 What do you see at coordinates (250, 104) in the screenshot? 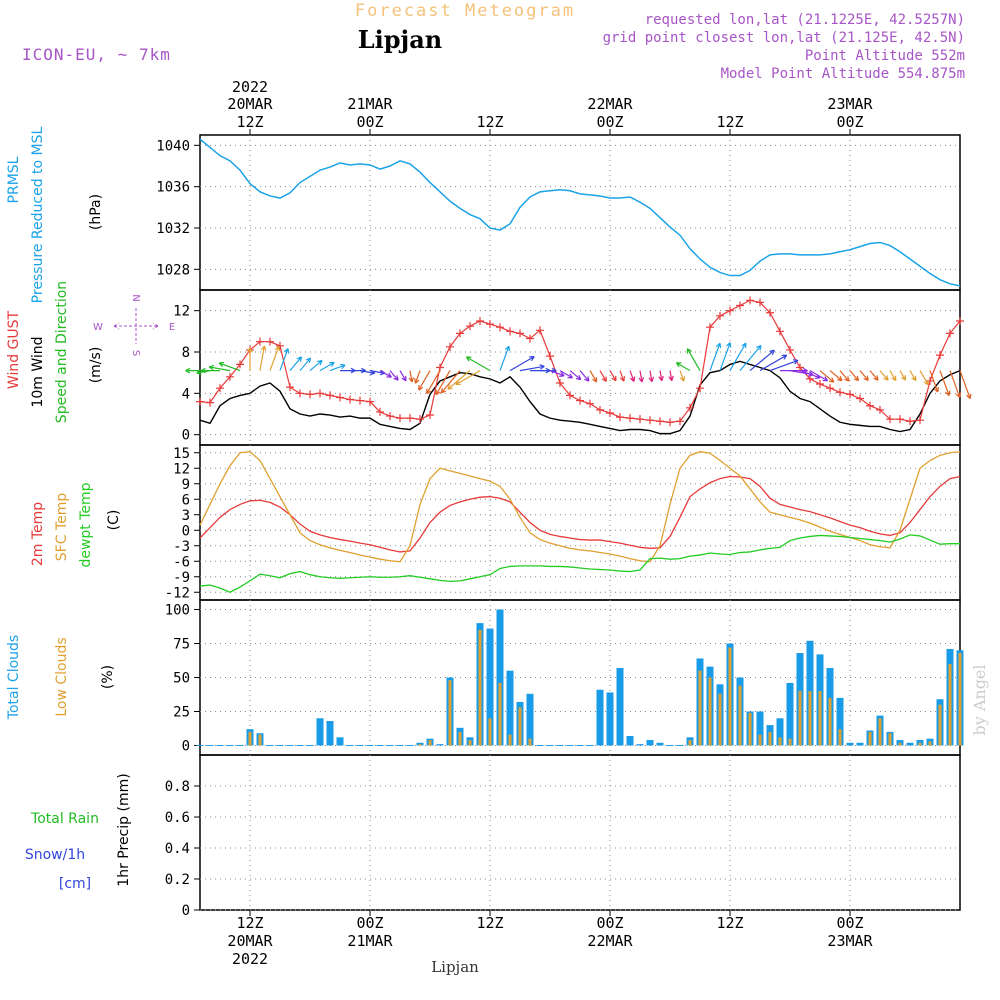
I see `top-time-label: 20MAR` at bounding box center [250, 104].